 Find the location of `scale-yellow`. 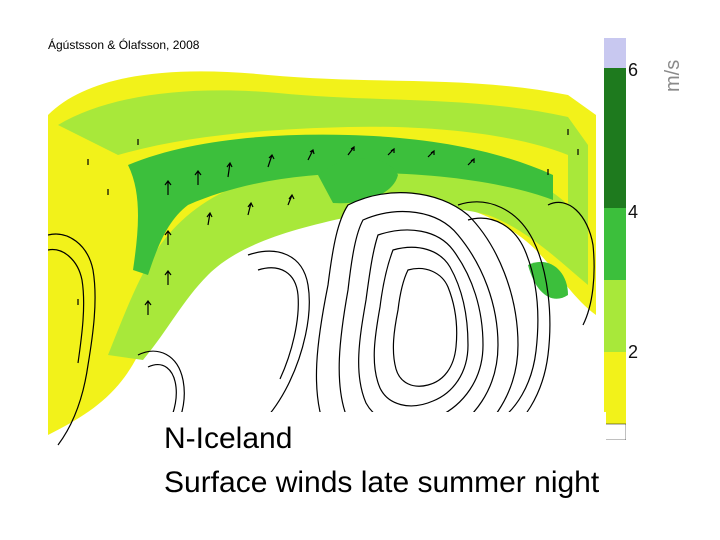

scale-yellow is located at coordinates (615, 388).